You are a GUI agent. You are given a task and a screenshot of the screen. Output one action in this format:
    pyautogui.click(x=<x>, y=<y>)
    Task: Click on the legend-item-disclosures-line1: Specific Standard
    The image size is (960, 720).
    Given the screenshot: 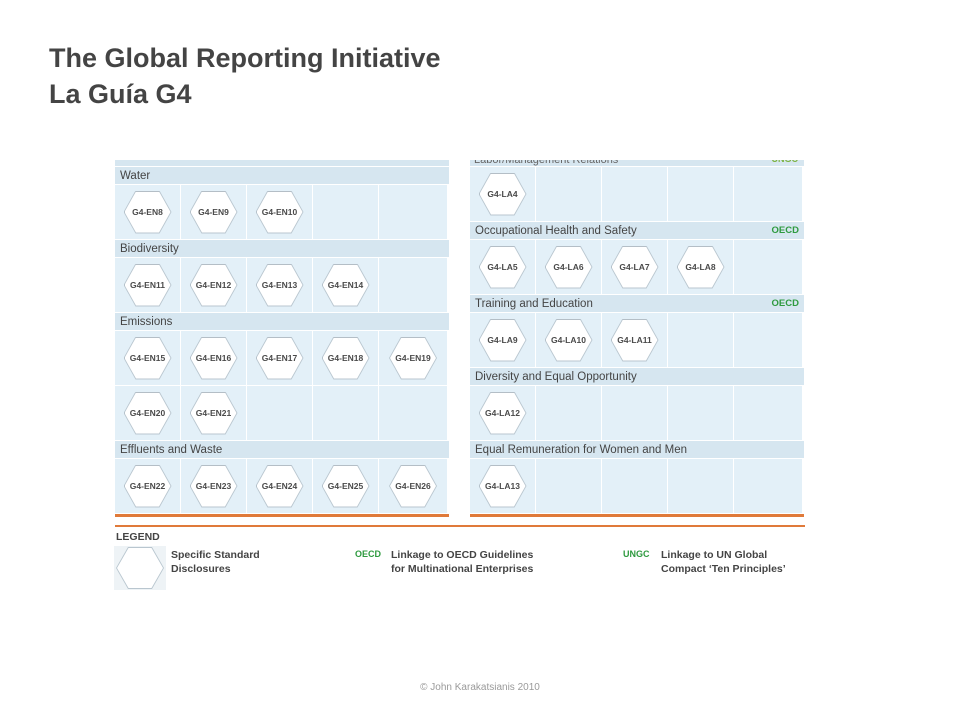 What is the action you would take?
    pyautogui.click(x=215, y=555)
    